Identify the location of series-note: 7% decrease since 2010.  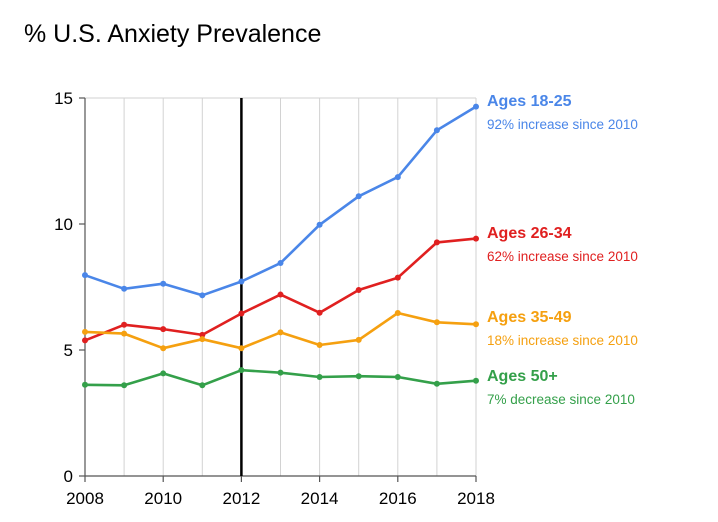
(561, 399).